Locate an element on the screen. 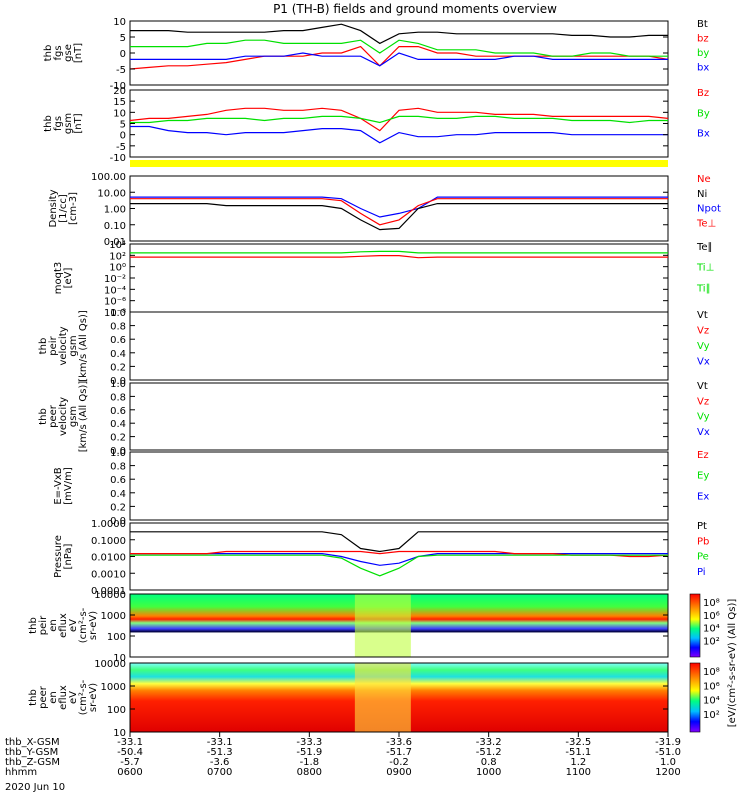  y-tick-label: 0.0100 is located at coordinates (108, 558).